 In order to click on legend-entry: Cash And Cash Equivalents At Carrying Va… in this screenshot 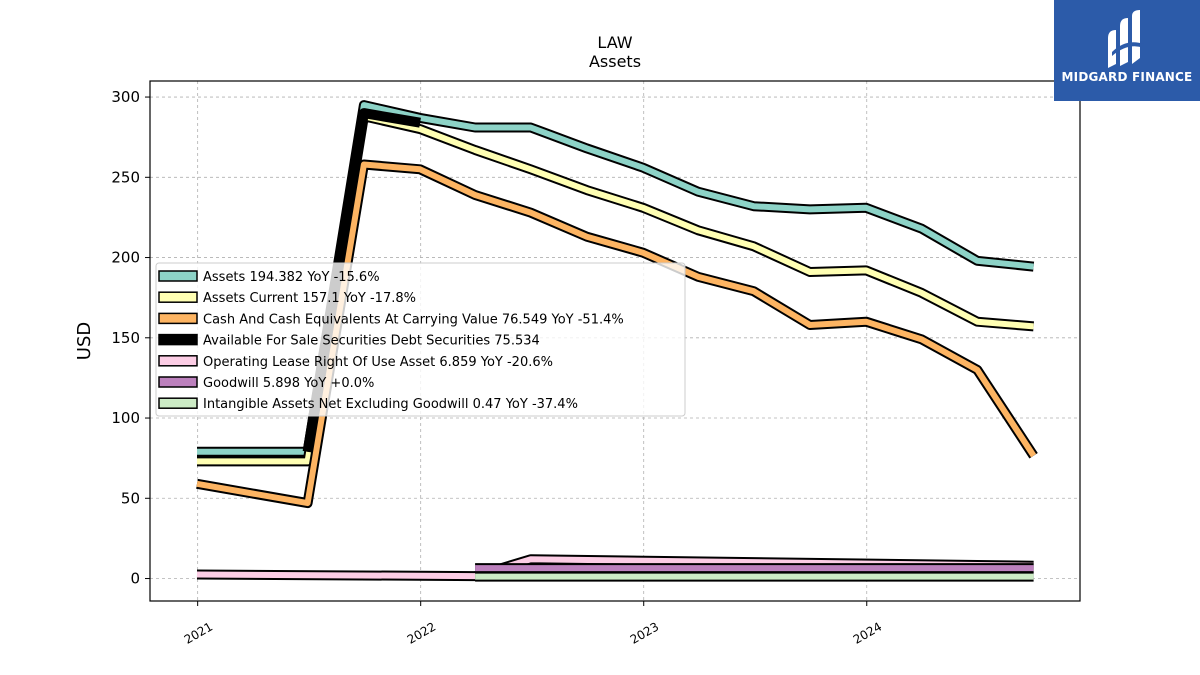, I will do `click(413, 319)`.